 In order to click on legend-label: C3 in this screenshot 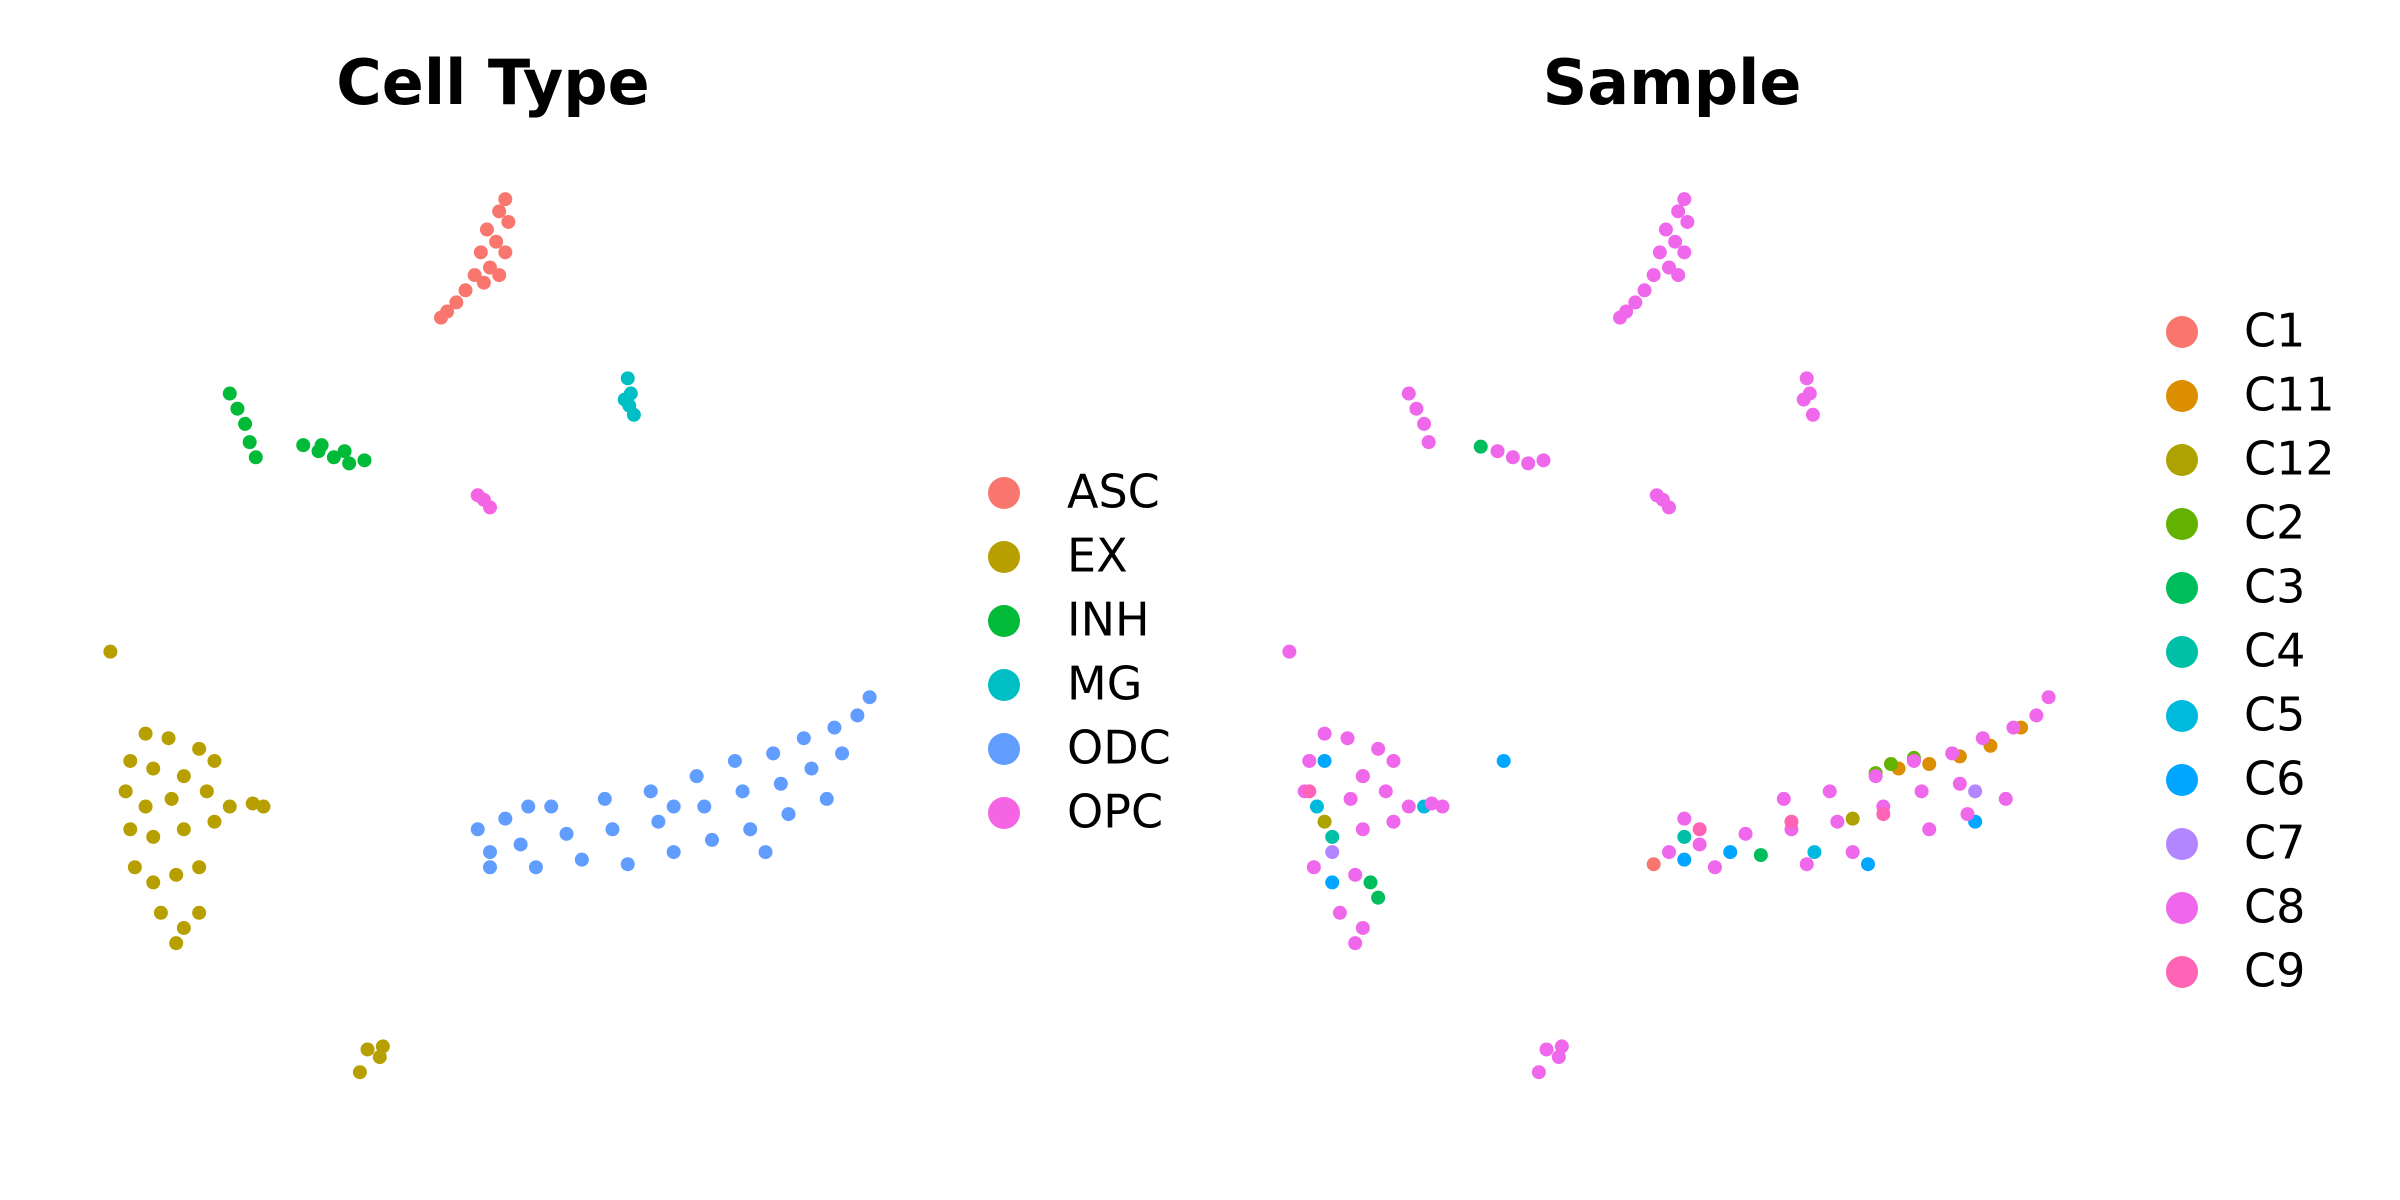, I will do `click(2274, 587)`.